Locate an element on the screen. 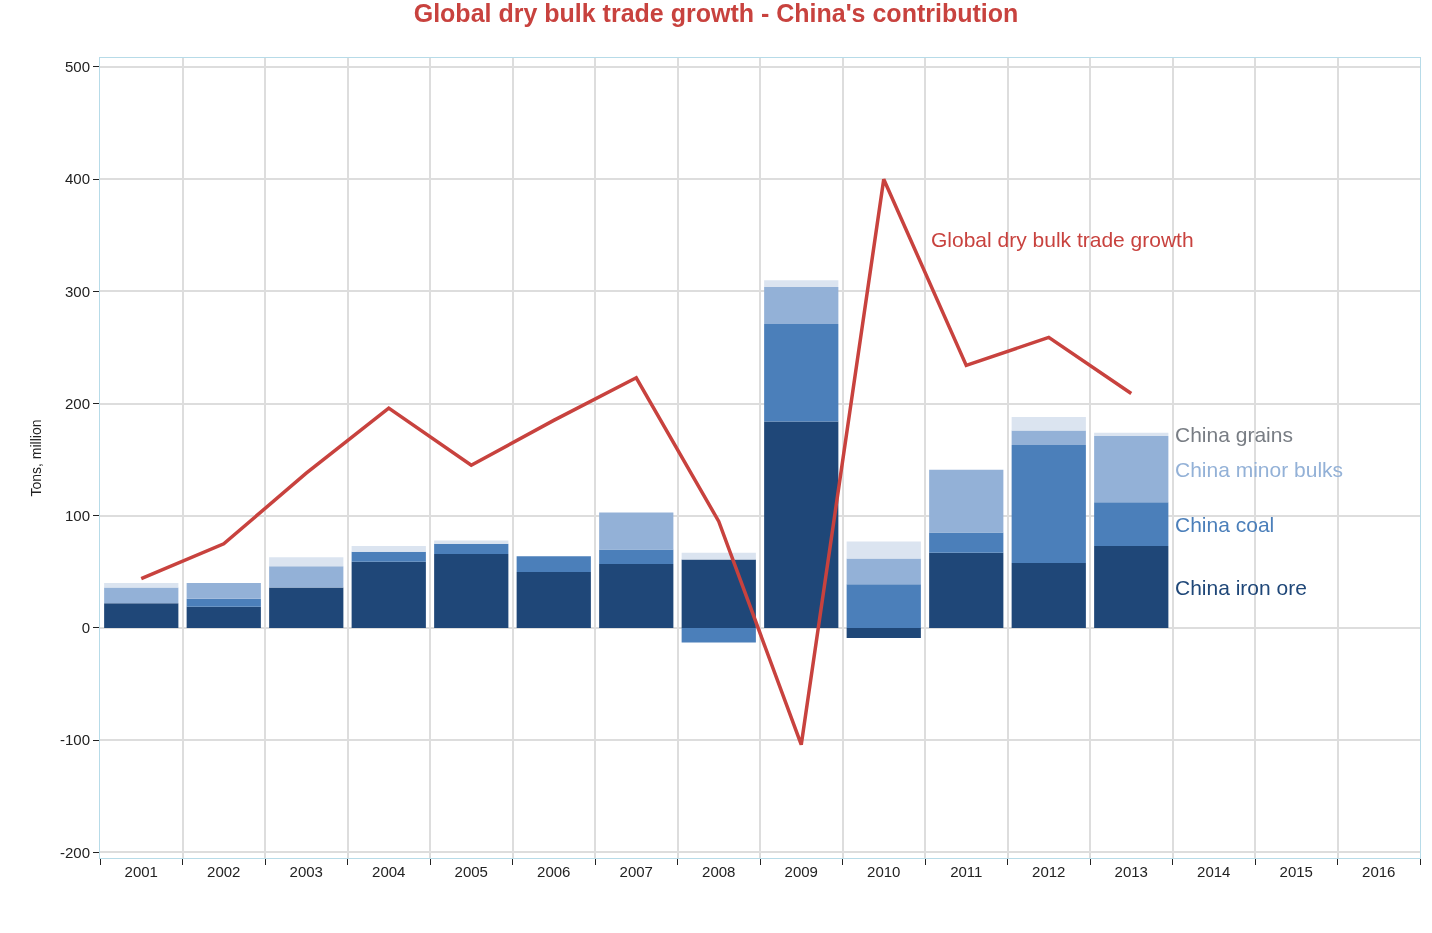 Image resolution: width=1432 pixels, height=933 pixels. x-tick-label: 2003 is located at coordinates (306, 871).